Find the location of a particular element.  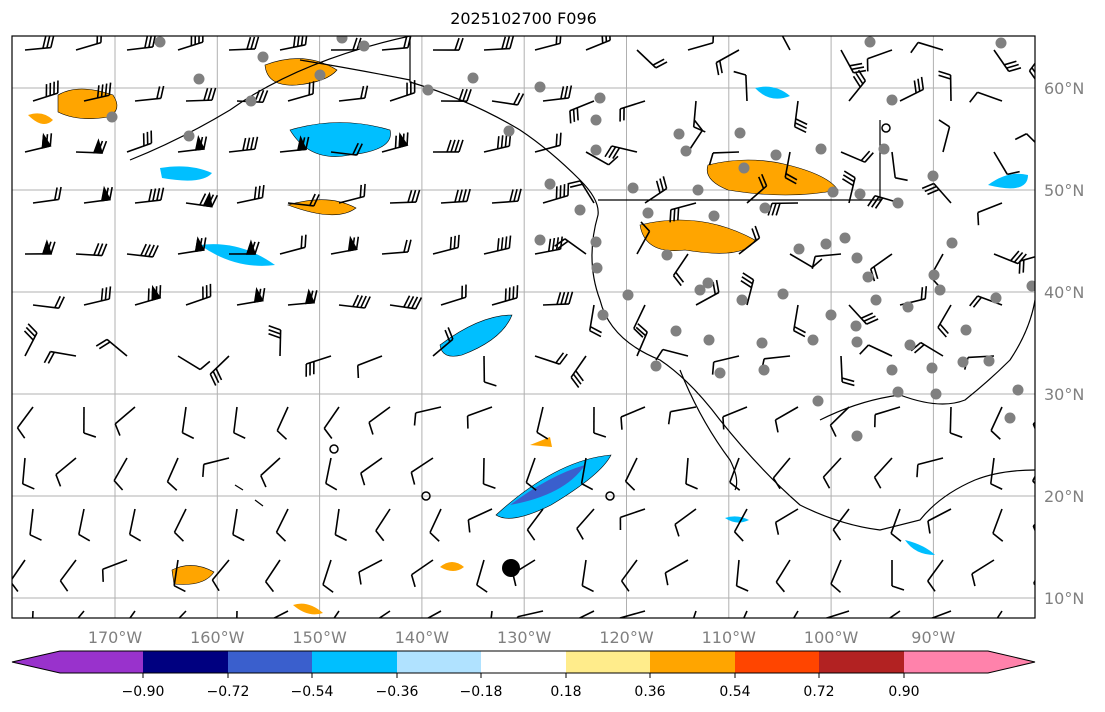

latitude-label: 40°N is located at coordinates (1064, 292).